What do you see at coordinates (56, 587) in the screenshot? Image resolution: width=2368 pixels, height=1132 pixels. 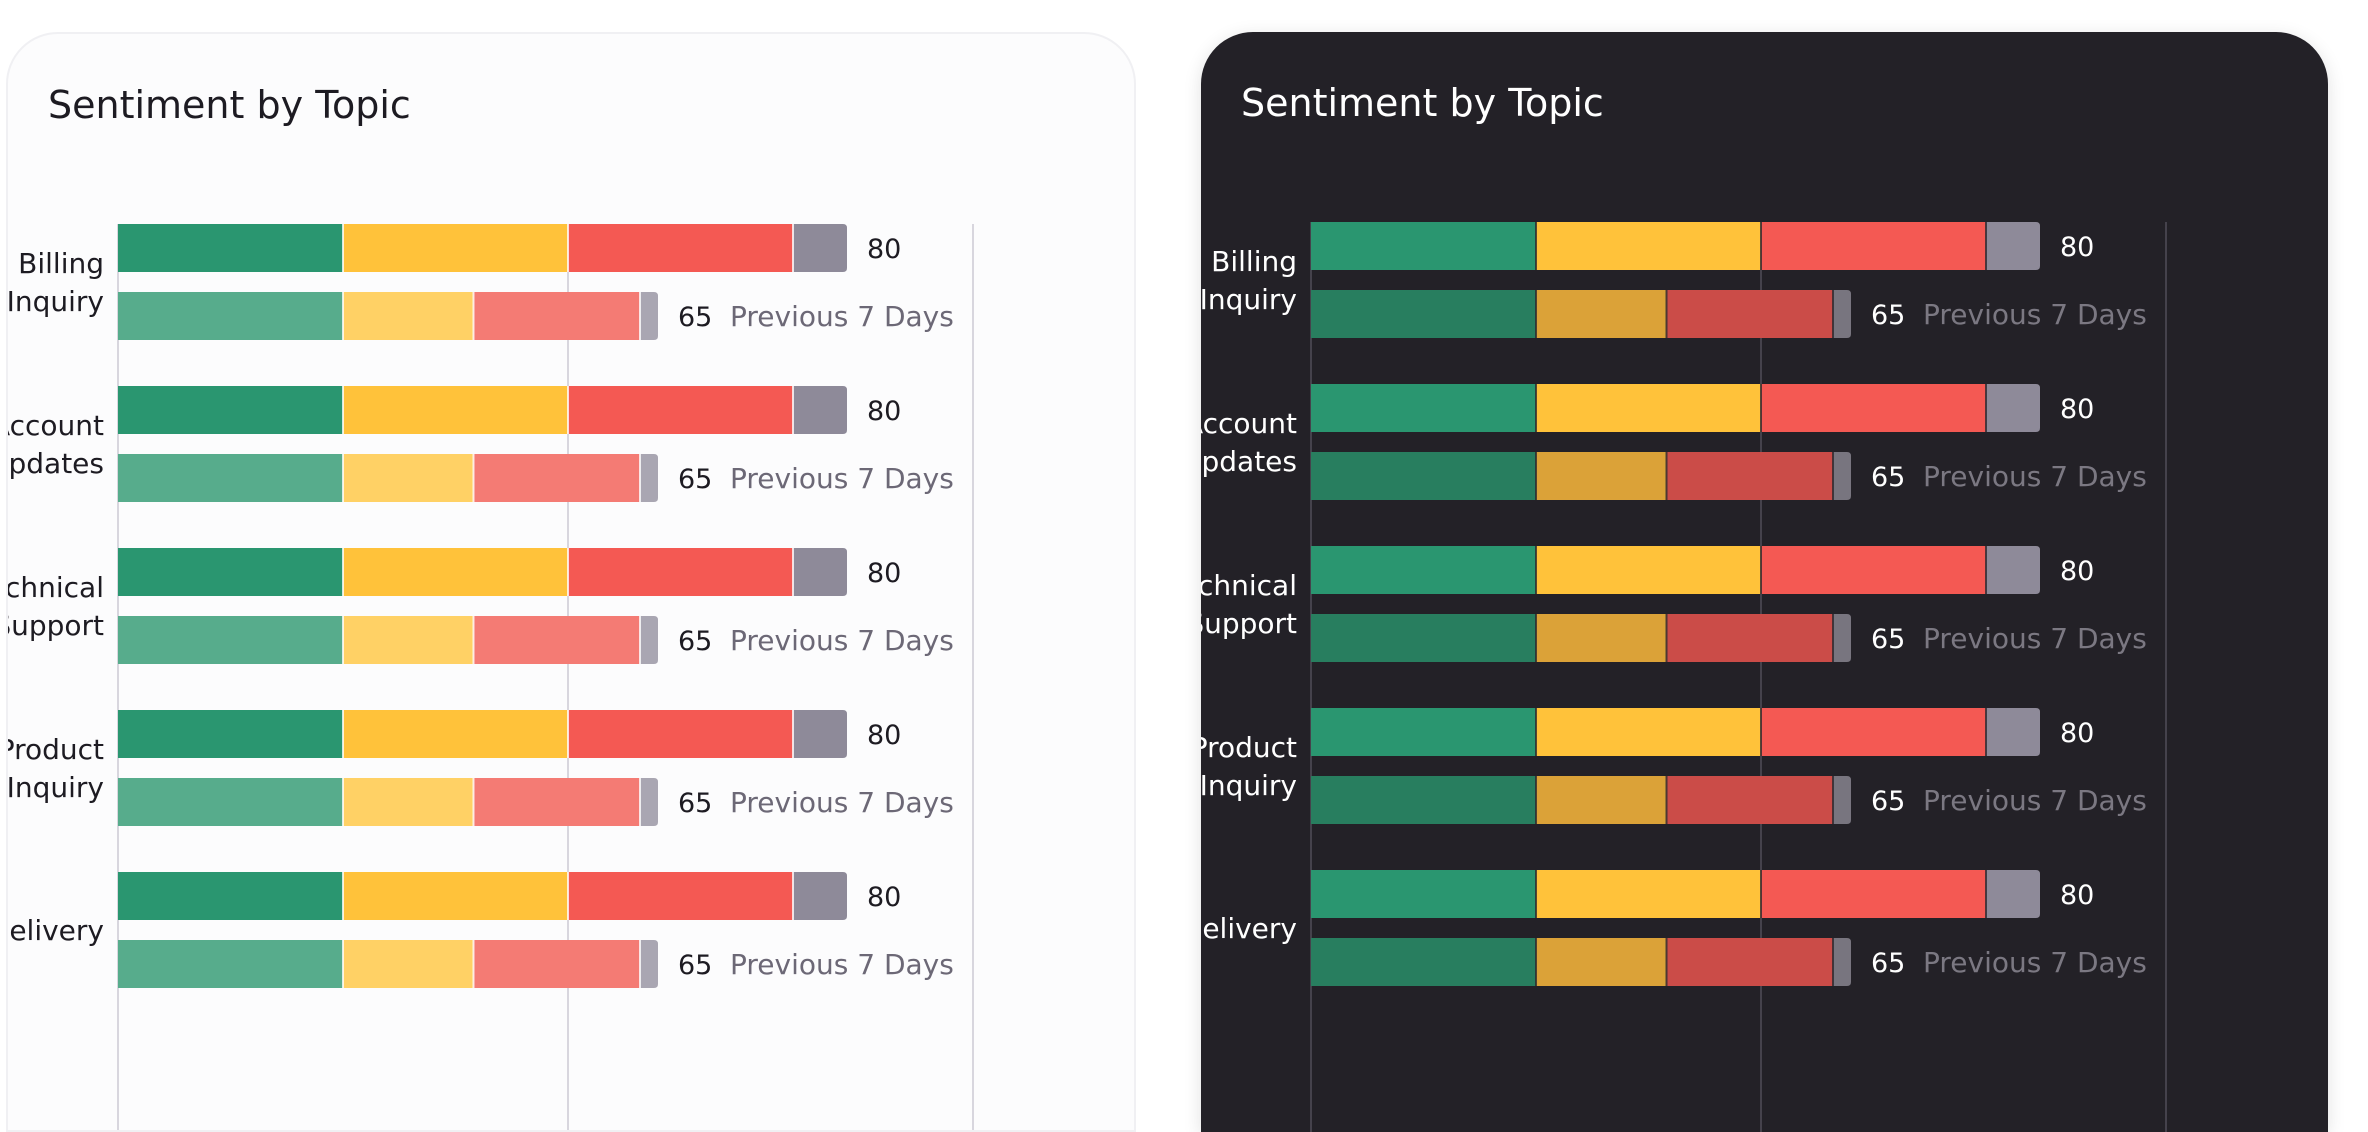 I see `category-label: Technical` at bounding box center [56, 587].